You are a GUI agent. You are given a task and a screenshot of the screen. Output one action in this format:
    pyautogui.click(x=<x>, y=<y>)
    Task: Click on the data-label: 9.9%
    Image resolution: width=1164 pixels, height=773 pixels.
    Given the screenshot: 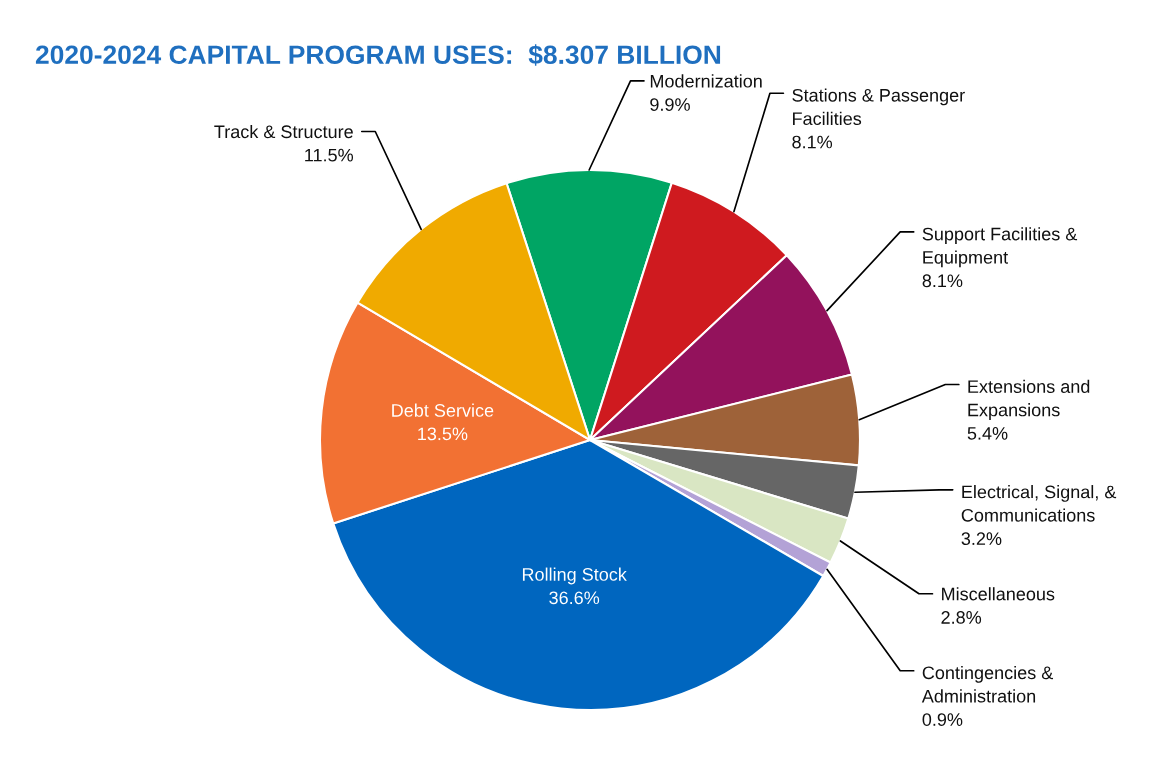 What is the action you would take?
    pyautogui.click(x=670, y=104)
    